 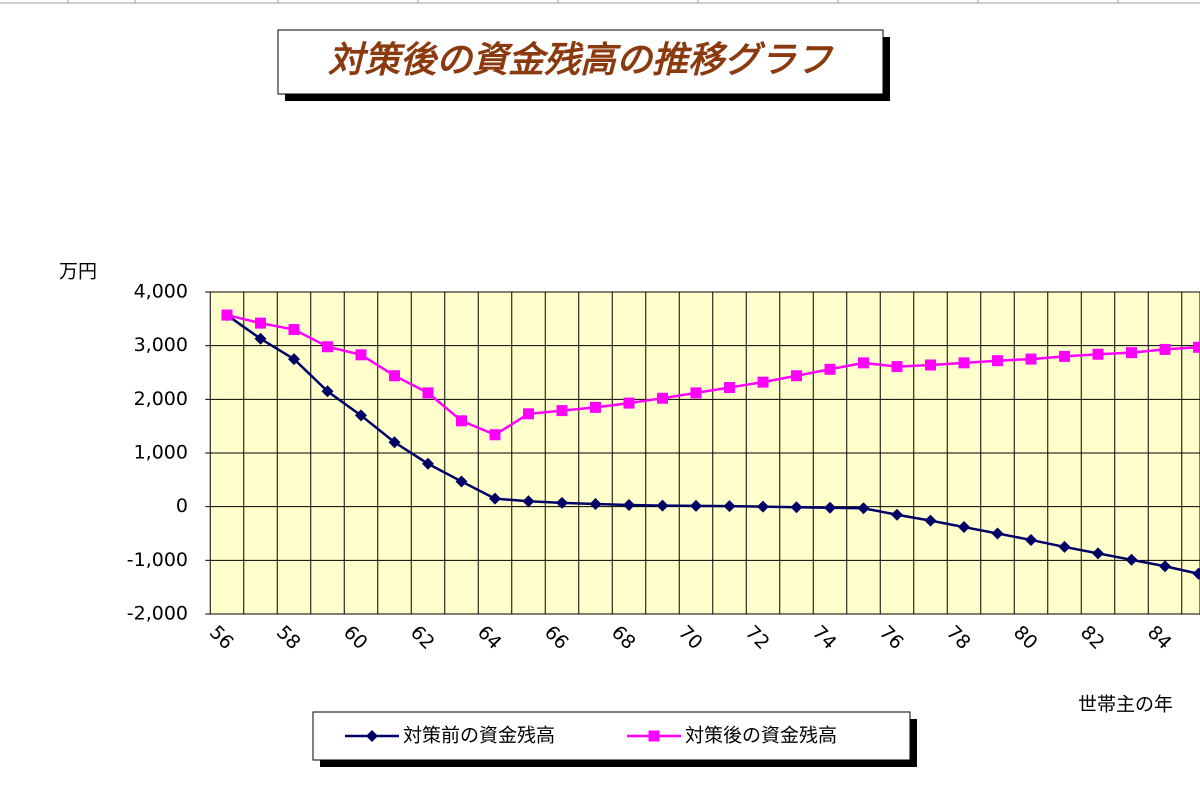 What do you see at coordinates (1125, 705) in the screenshot?
I see `x-axis-label: 世帯主の年` at bounding box center [1125, 705].